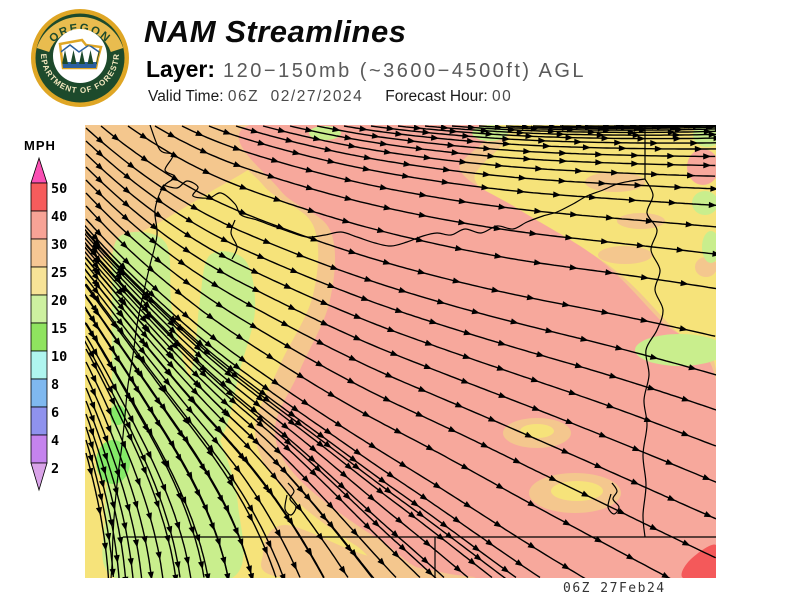 This screenshot has height=600, width=800. Describe the element at coordinates (55, 469) in the screenshot. I see `legend-tick-label: 2` at that location.